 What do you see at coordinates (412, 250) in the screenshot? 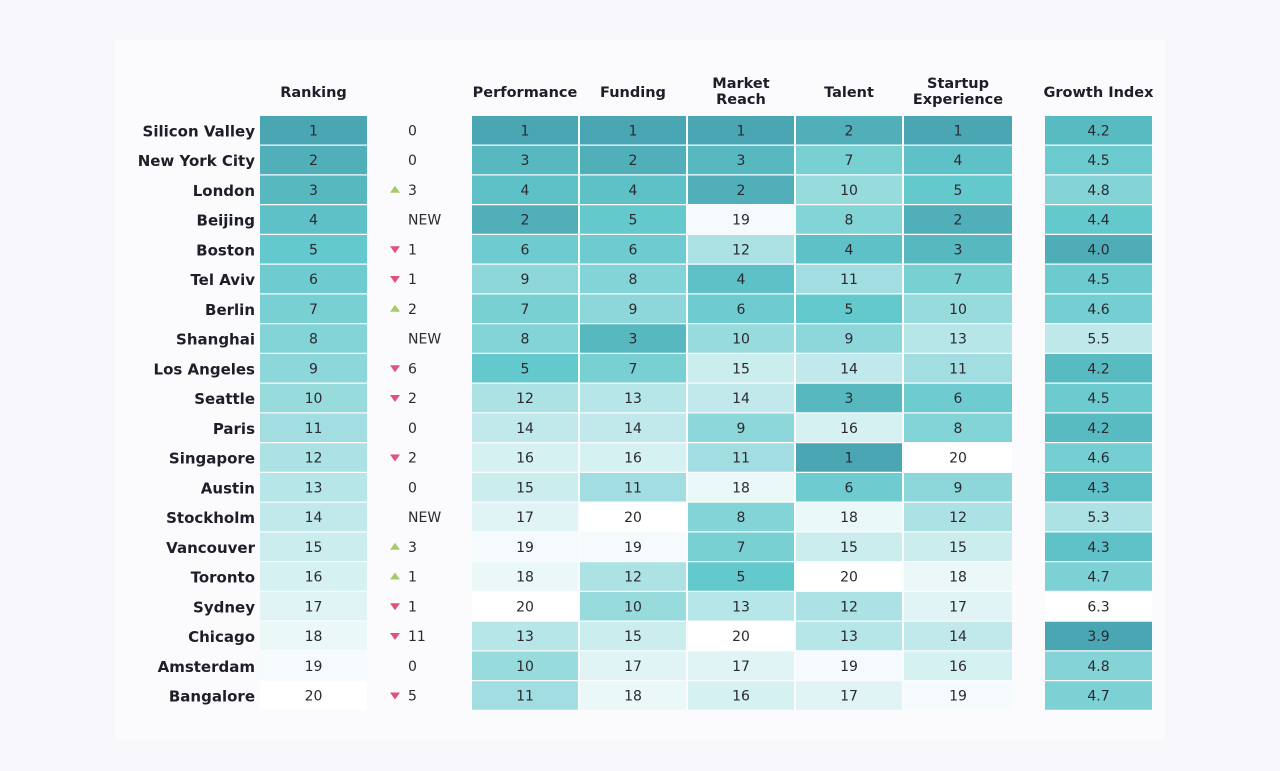
I see `rank-change-value: 1` at bounding box center [412, 250].